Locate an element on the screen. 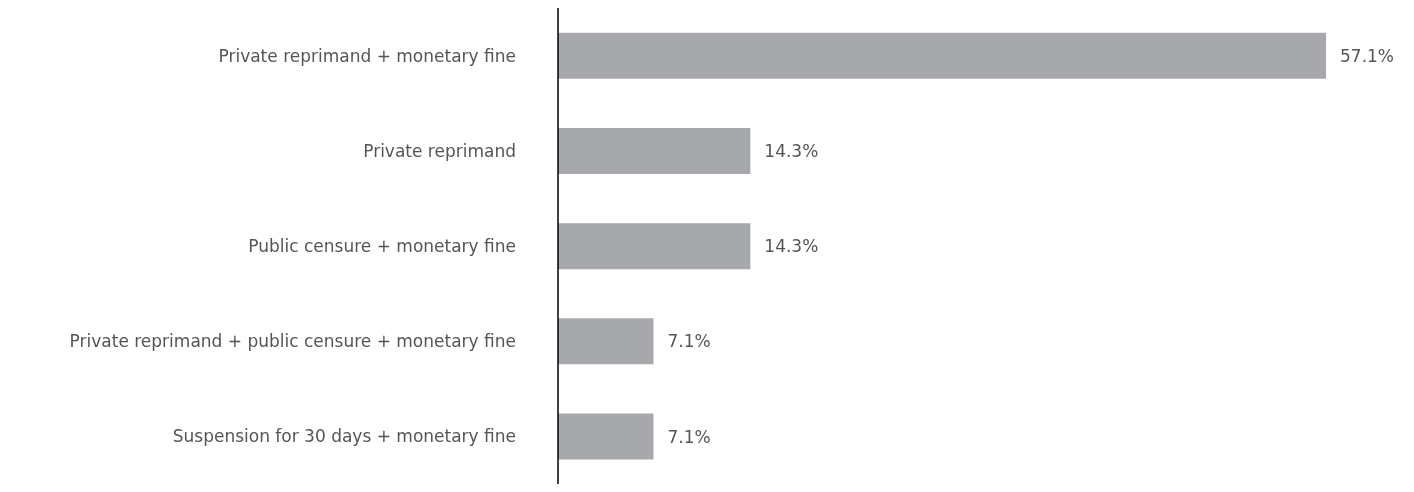 The width and height of the screenshot is (1414, 492). y-tick-label: Private reprimand + public censure + monetary fine is located at coordinates (292, 341).